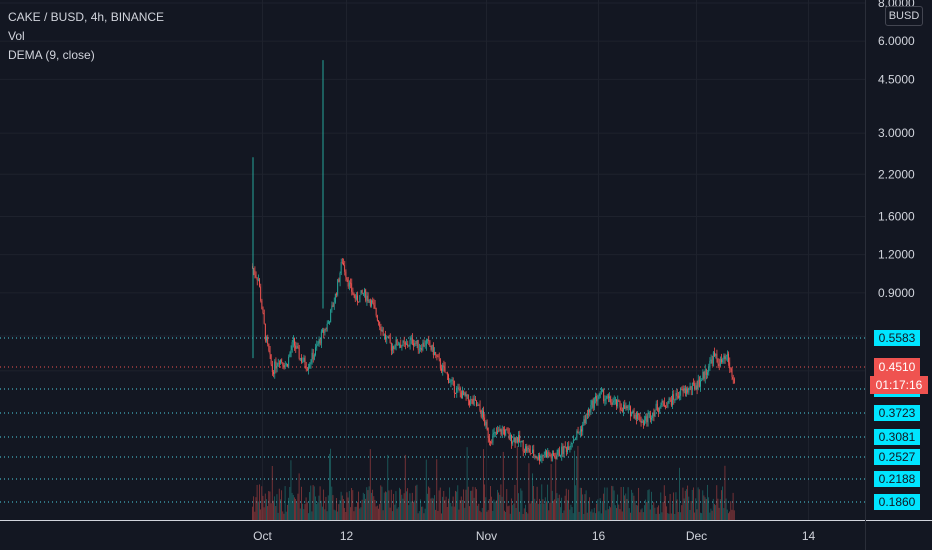 The height and width of the screenshot is (550, 932). What do you see at coordinates (904, 16) in the screenshot?
I see `currency-button: BUSD` at bounding box center [904, 16].